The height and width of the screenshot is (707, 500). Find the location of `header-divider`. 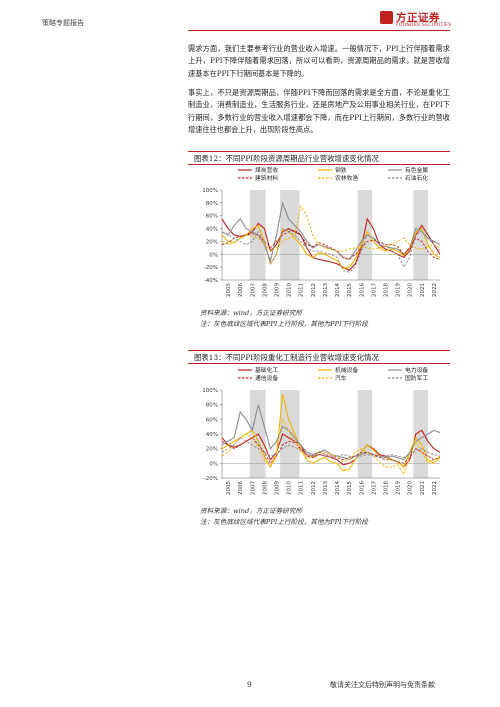

header-divider is located at coordinates (319, 30).